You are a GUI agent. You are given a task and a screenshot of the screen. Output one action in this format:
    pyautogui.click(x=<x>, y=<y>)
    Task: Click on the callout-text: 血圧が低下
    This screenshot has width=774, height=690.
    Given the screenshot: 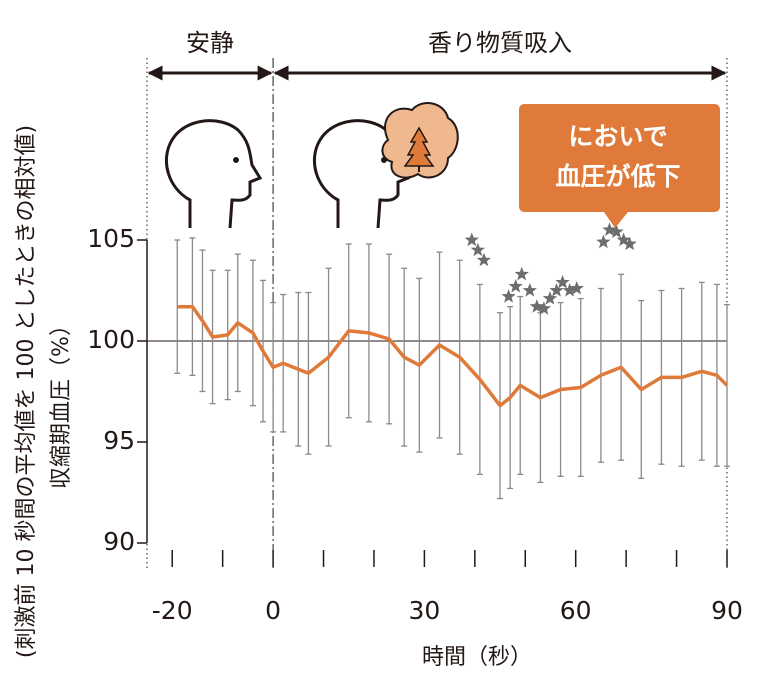 What is the action you would take?
    pyautogui.click(x=617, y=176)
    